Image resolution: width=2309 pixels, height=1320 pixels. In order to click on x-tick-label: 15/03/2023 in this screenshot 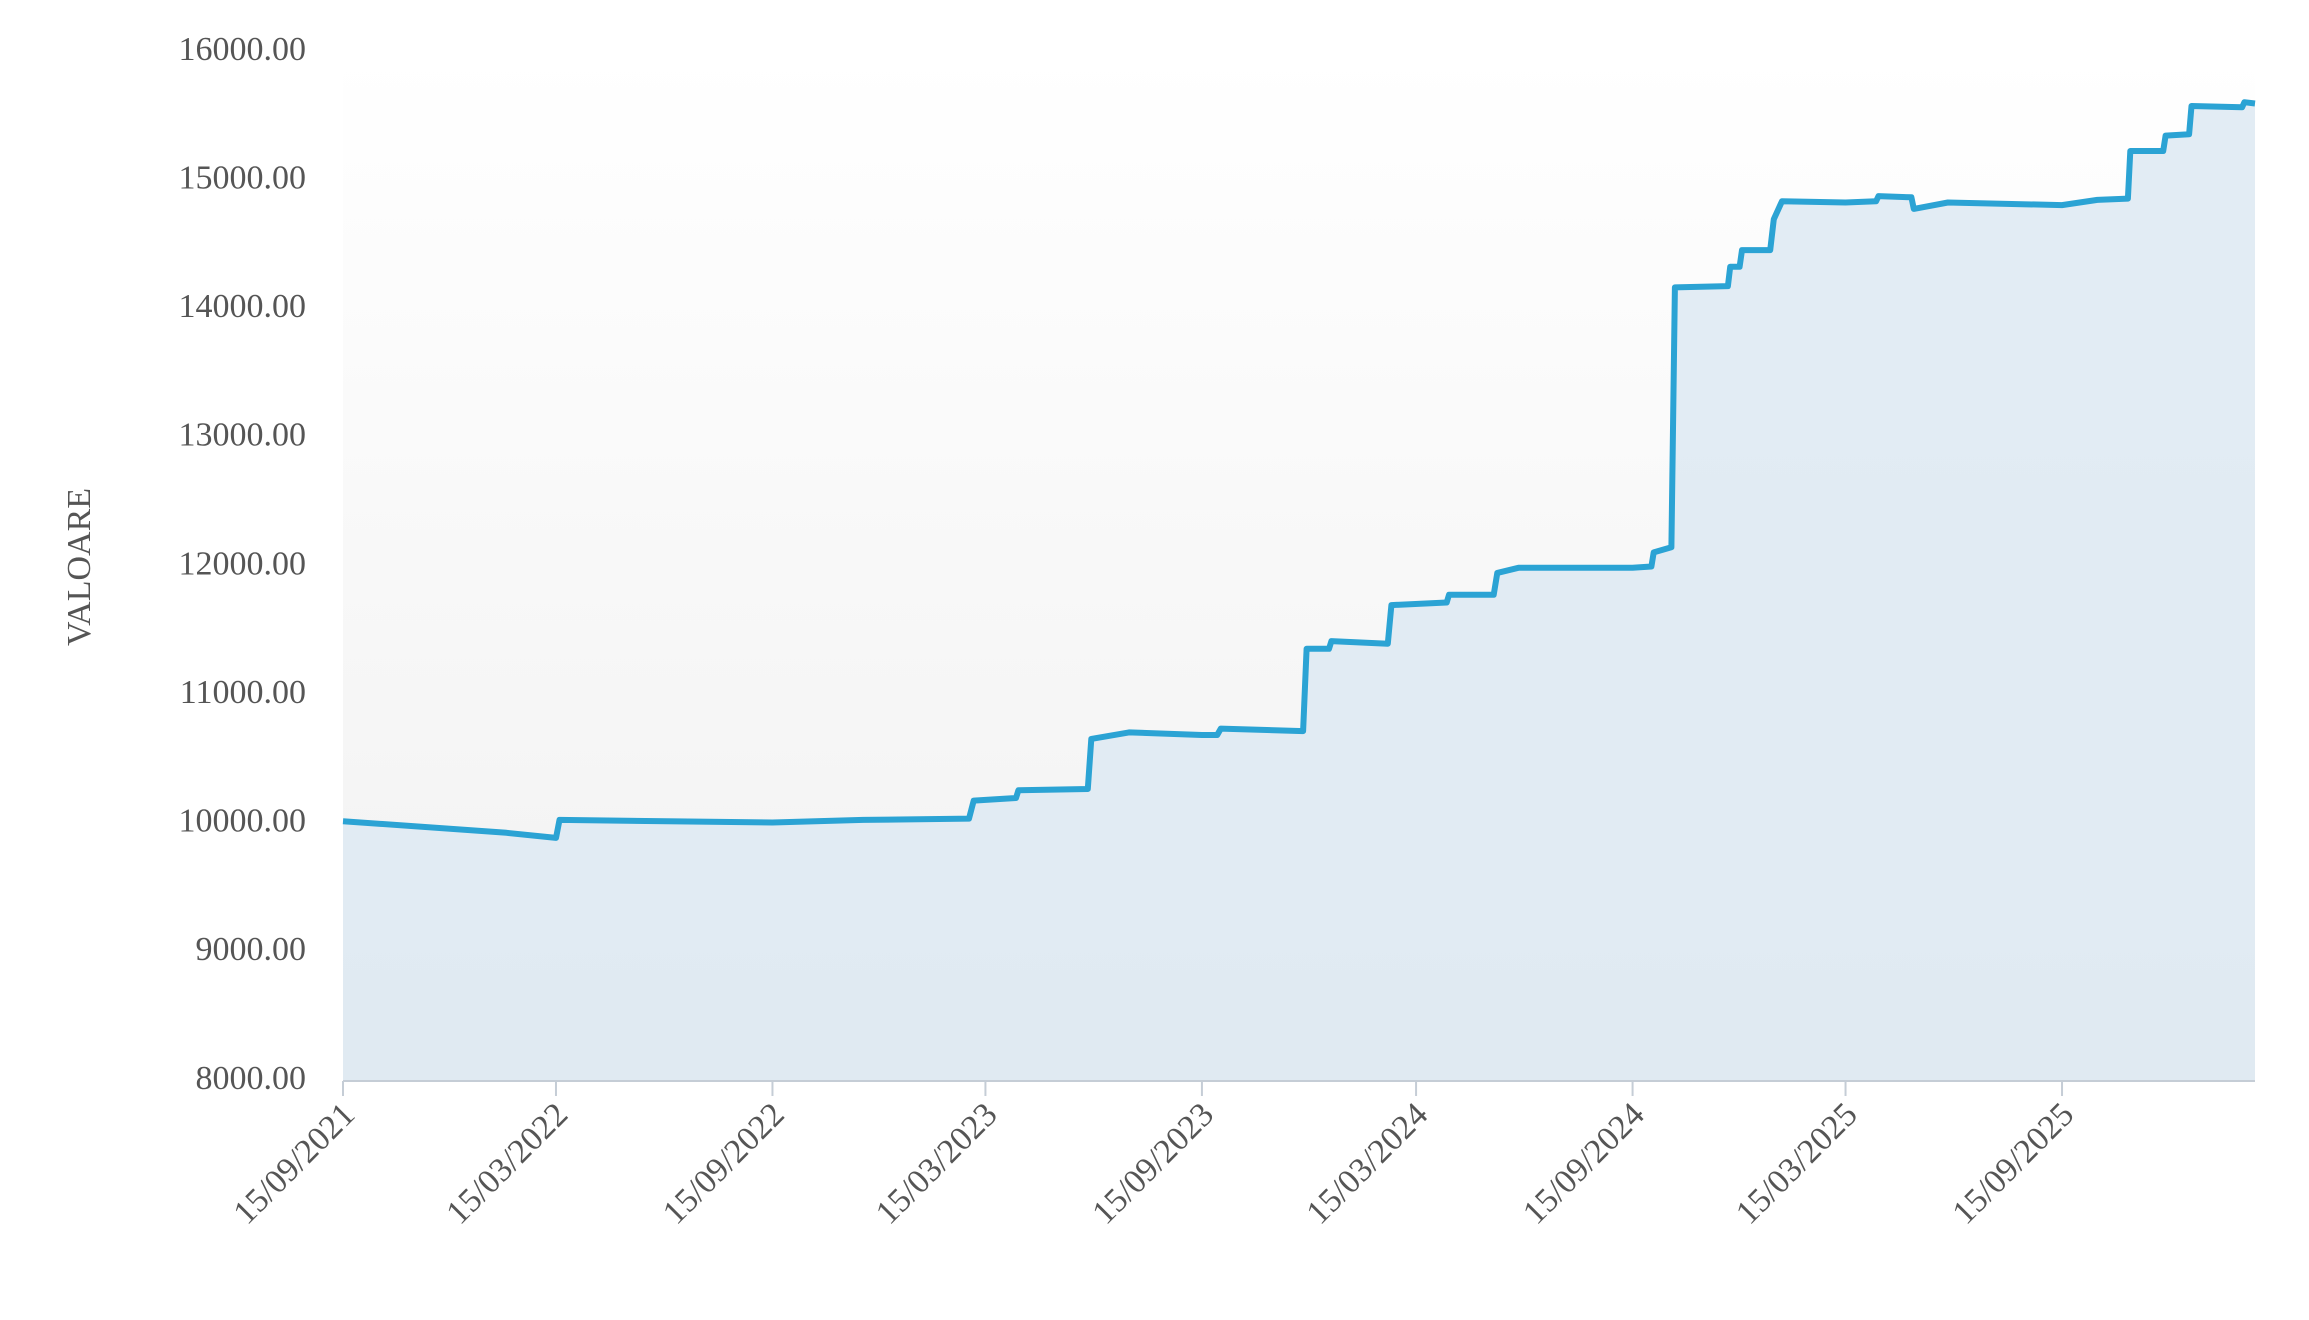, I will do `click(937, 1164)`.